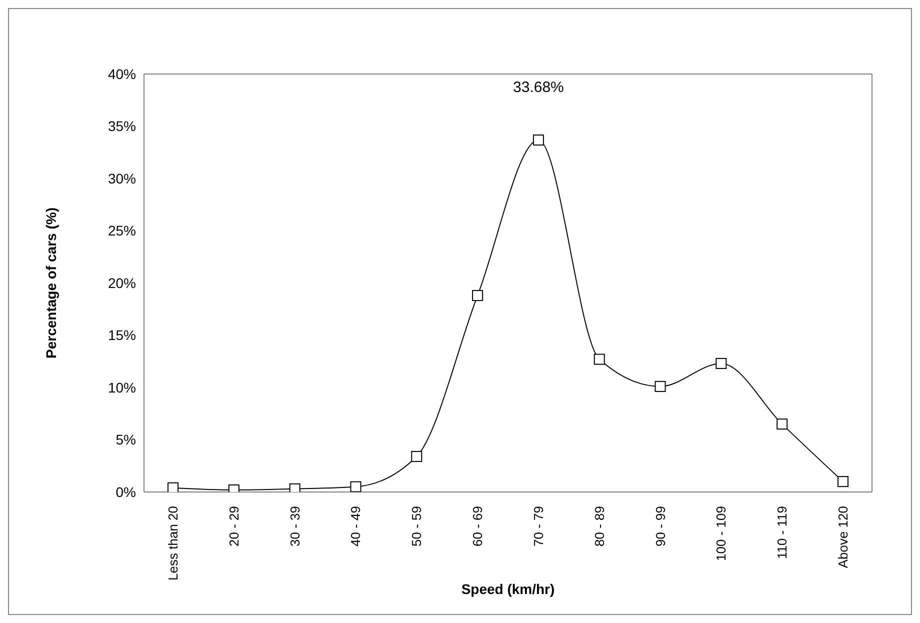  Describe the element at coordinates (122, 126) in the screenshot. I see `y-tick-label: 35%` at that location.